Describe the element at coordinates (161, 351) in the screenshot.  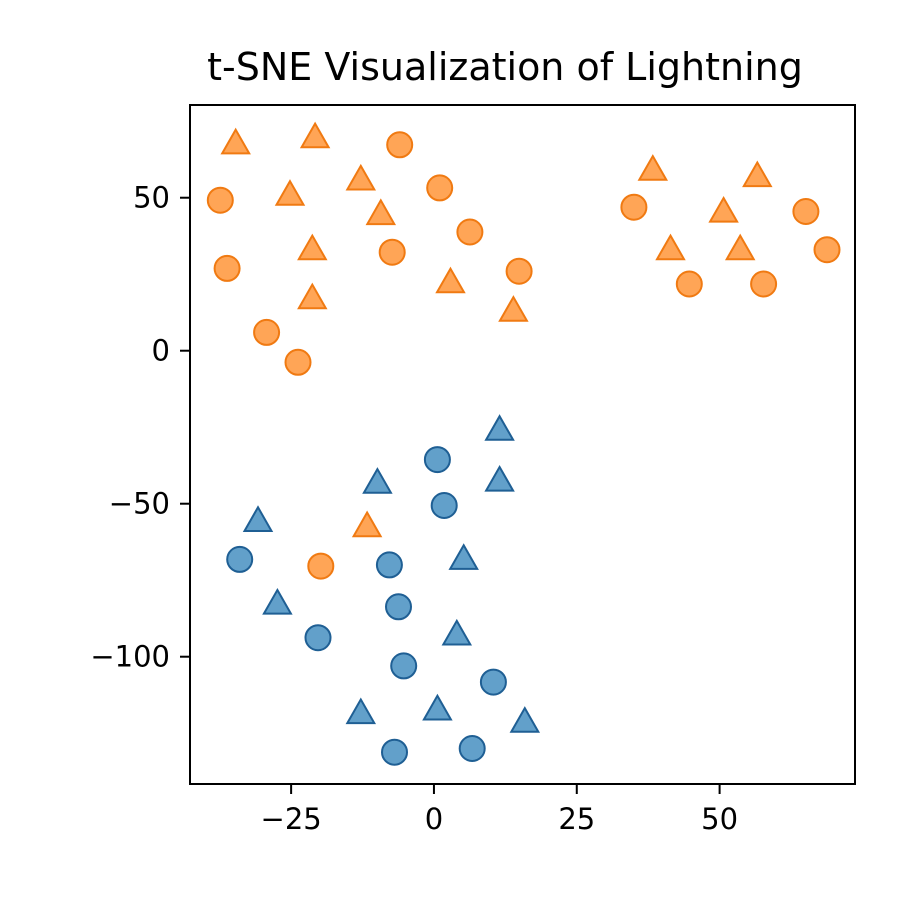
I see `y-tick-label: 0` at that location.